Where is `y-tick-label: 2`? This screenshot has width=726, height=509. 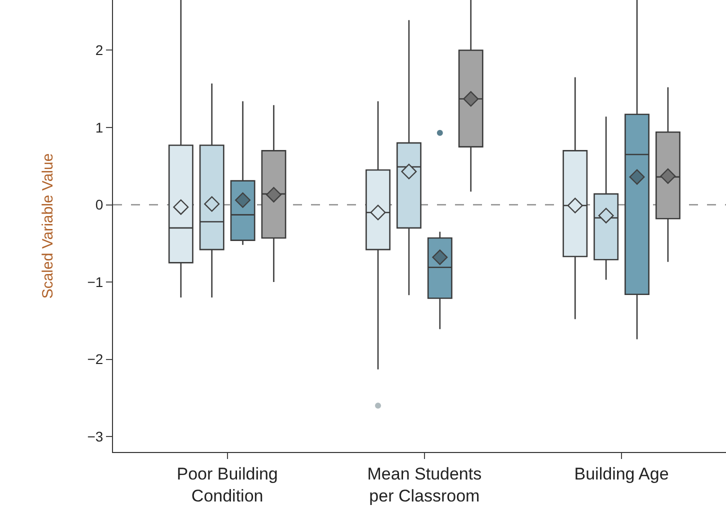 y-tick-label: 2 is located at coordinates (99, 50).